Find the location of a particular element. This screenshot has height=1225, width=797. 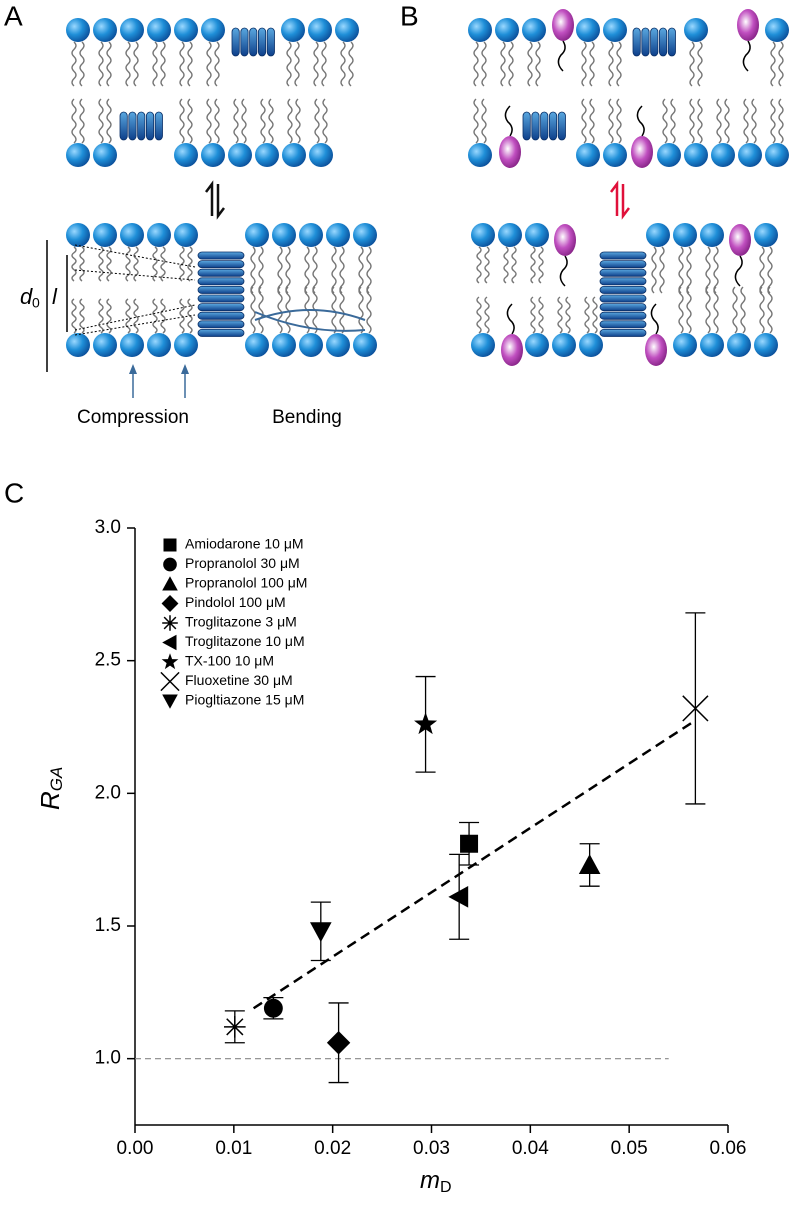

legend-label: Troglitazone 10 μM is located at coordinates (245, 641).